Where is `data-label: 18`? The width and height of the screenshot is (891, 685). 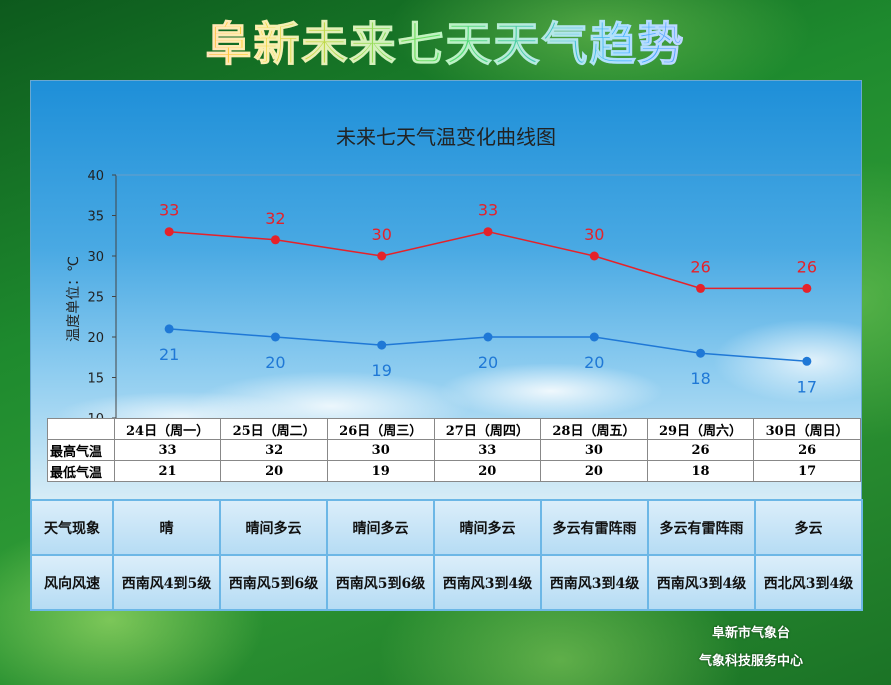 data-label: 18 is located at coordinates (700, 378).